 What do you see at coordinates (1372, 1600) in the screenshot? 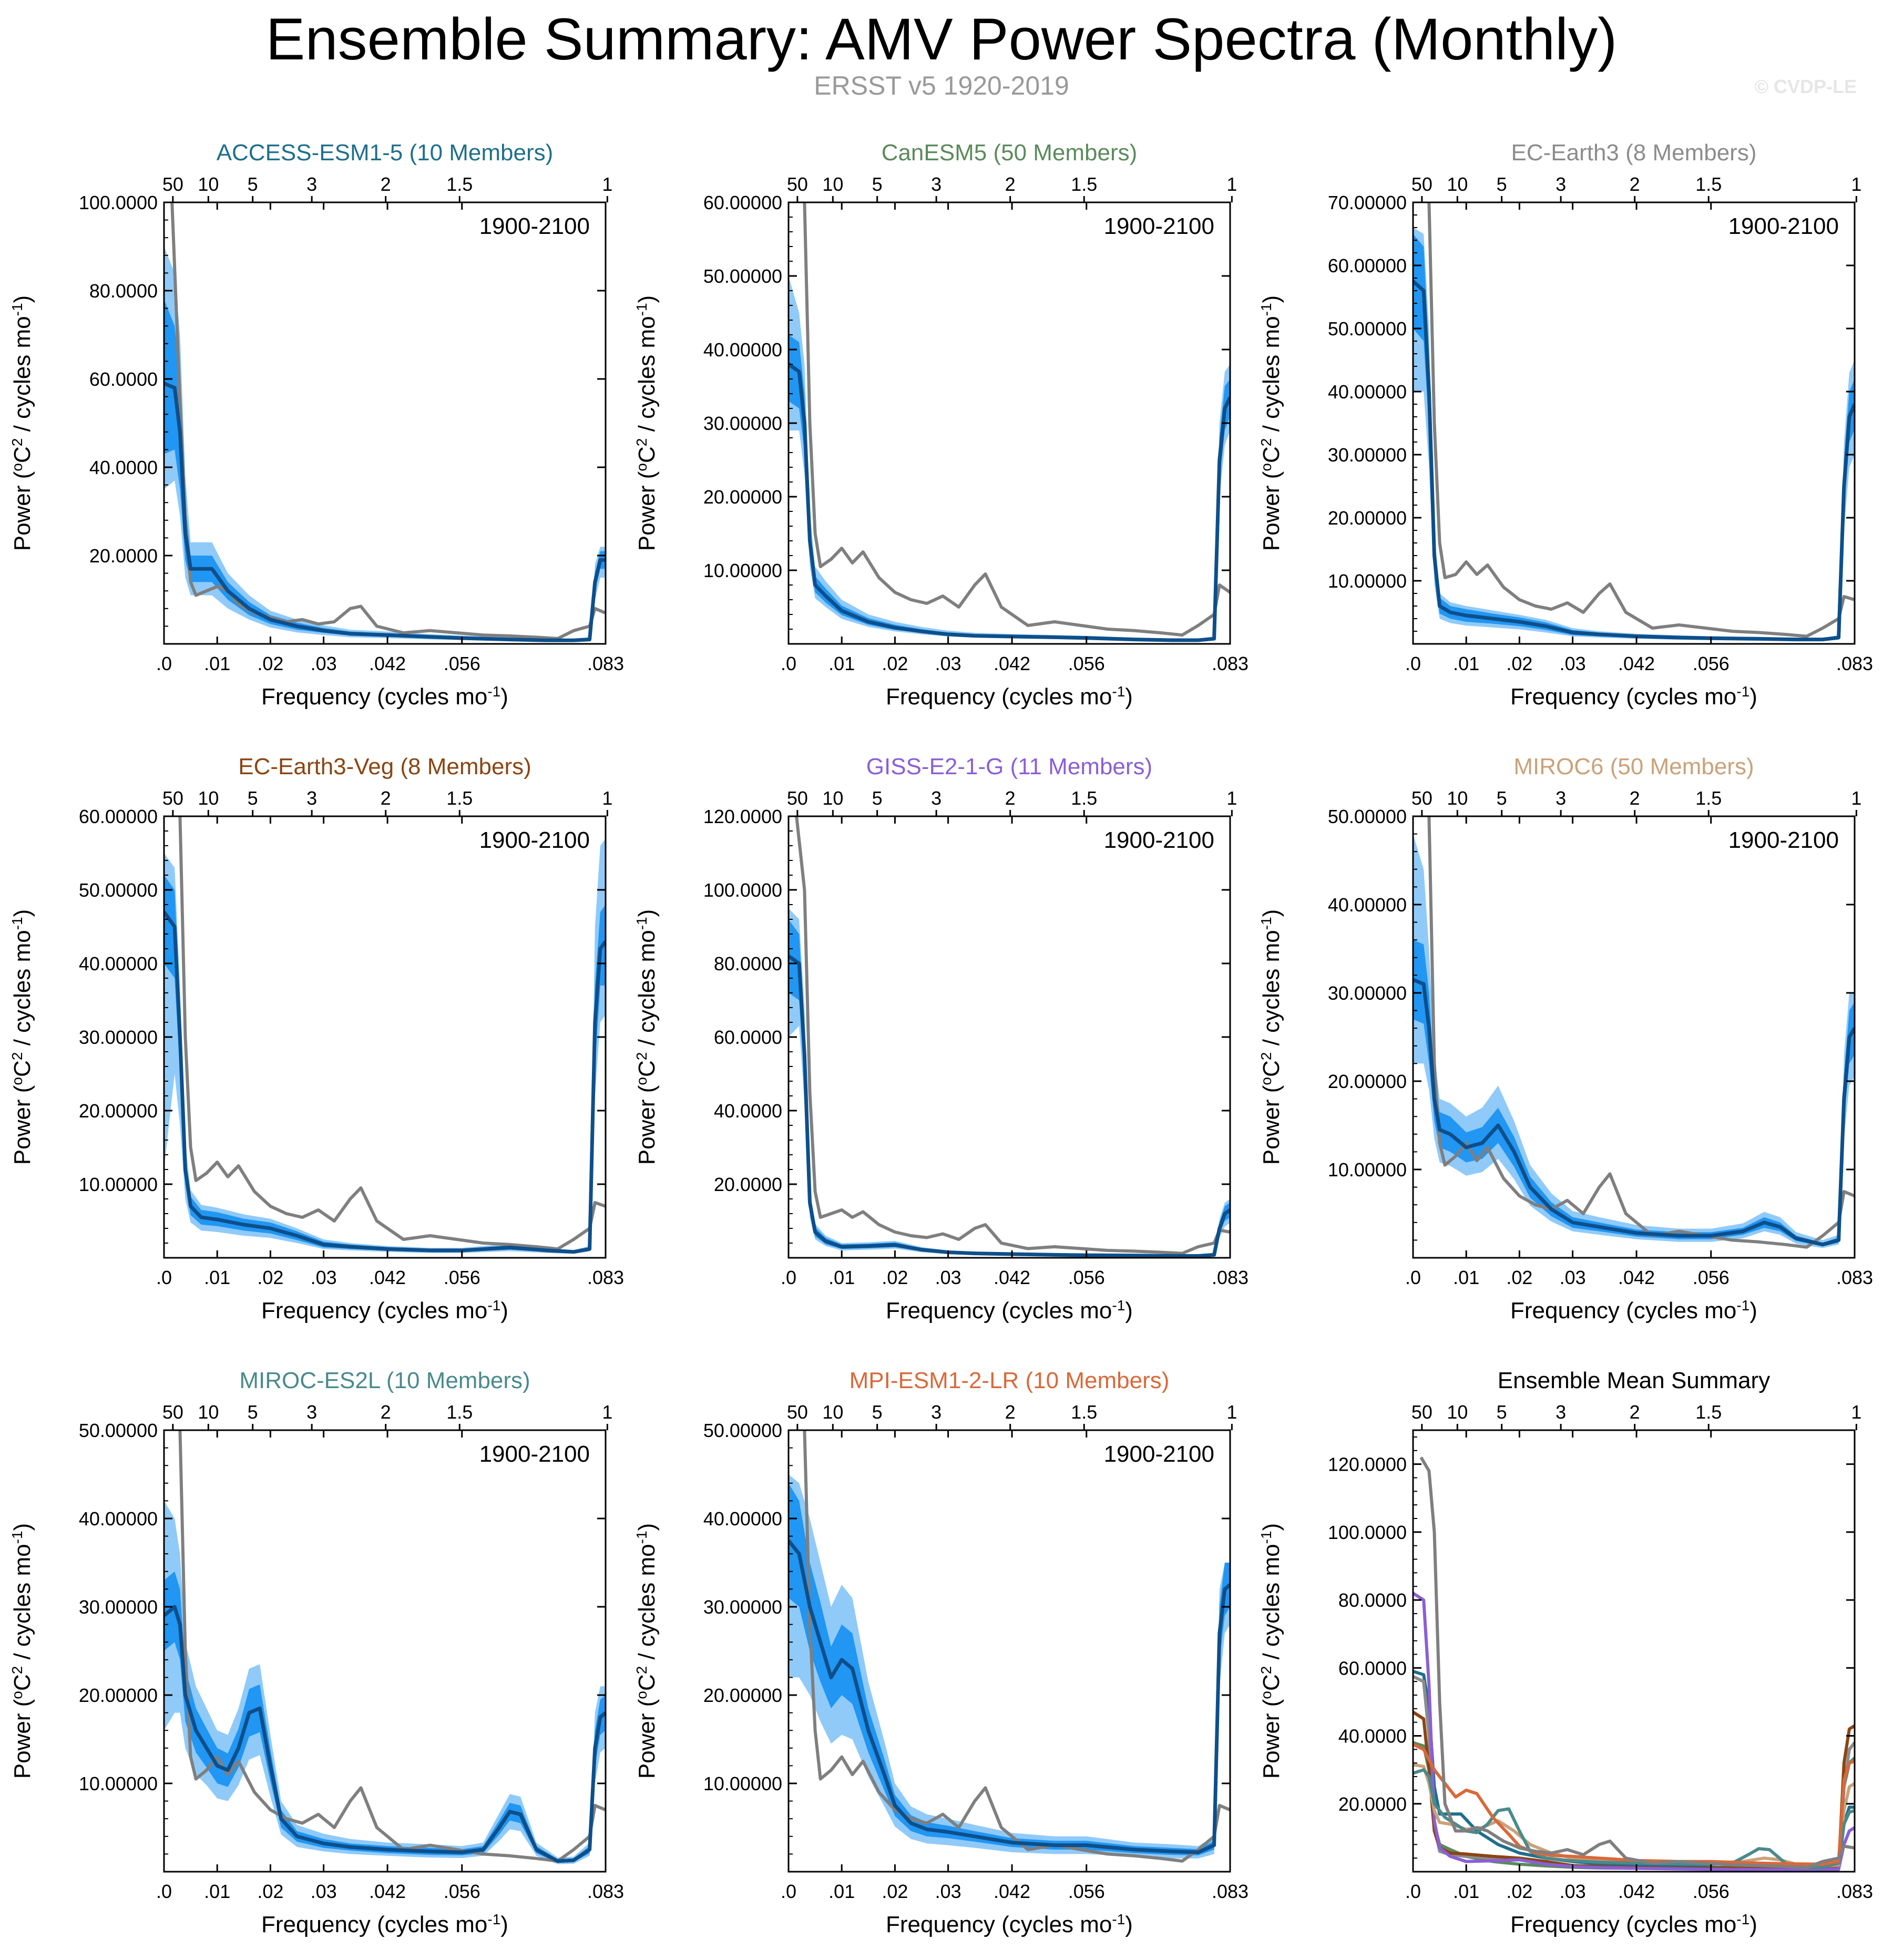
I see `y-tick-label: 80.0000` at bounding box center [1372, 1600].